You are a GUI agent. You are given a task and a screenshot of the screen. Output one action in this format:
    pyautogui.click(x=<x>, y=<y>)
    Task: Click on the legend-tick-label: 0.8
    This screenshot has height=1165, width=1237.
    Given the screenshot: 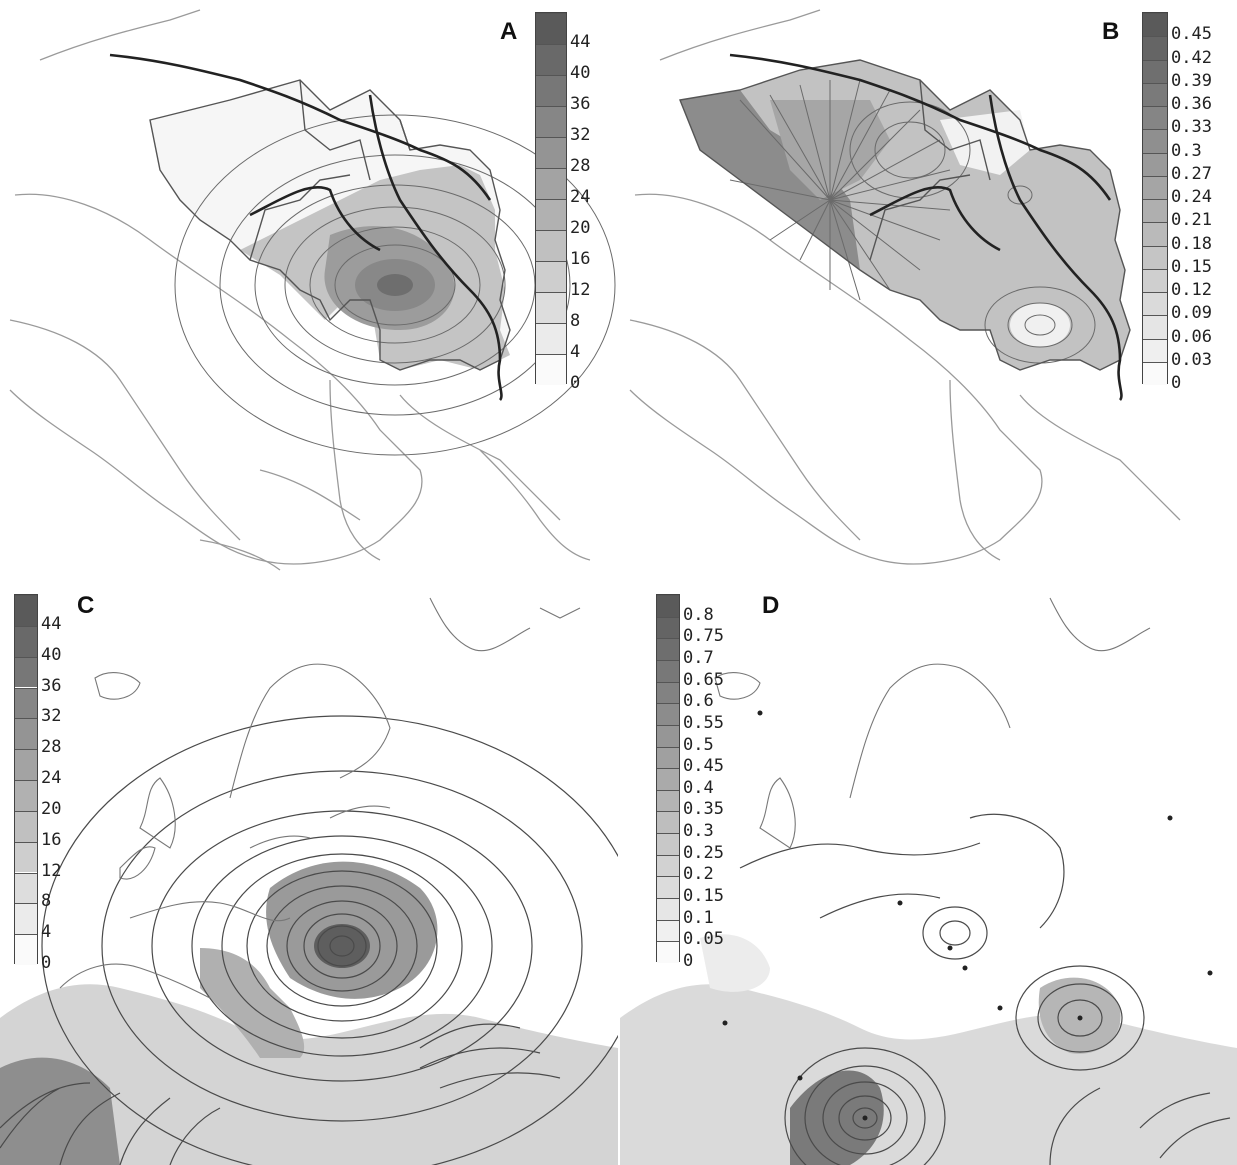 What is the action you would take?
    pyautogui.click(x=698, y=614)
    